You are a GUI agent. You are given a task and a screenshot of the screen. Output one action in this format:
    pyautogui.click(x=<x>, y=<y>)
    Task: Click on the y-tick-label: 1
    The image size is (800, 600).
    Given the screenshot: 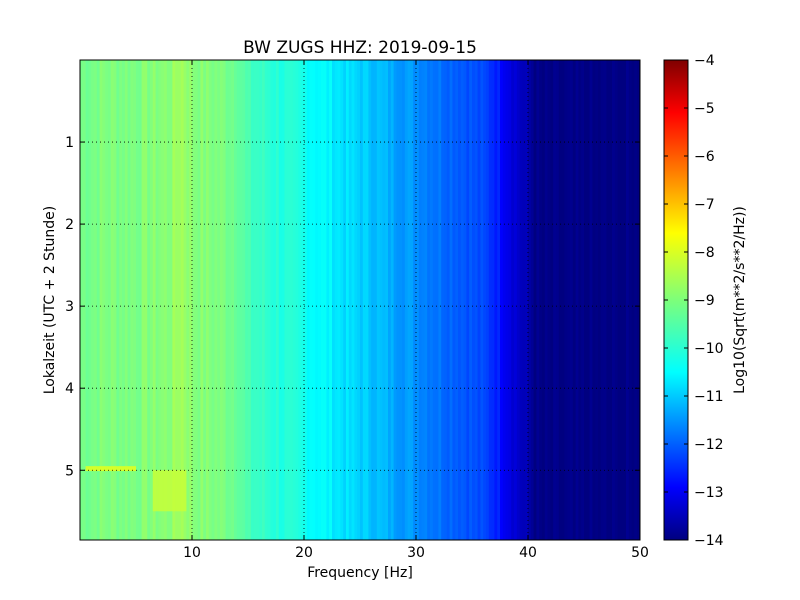 What is the action you would take?
    pyautogui.click(x=69, y=143)
    